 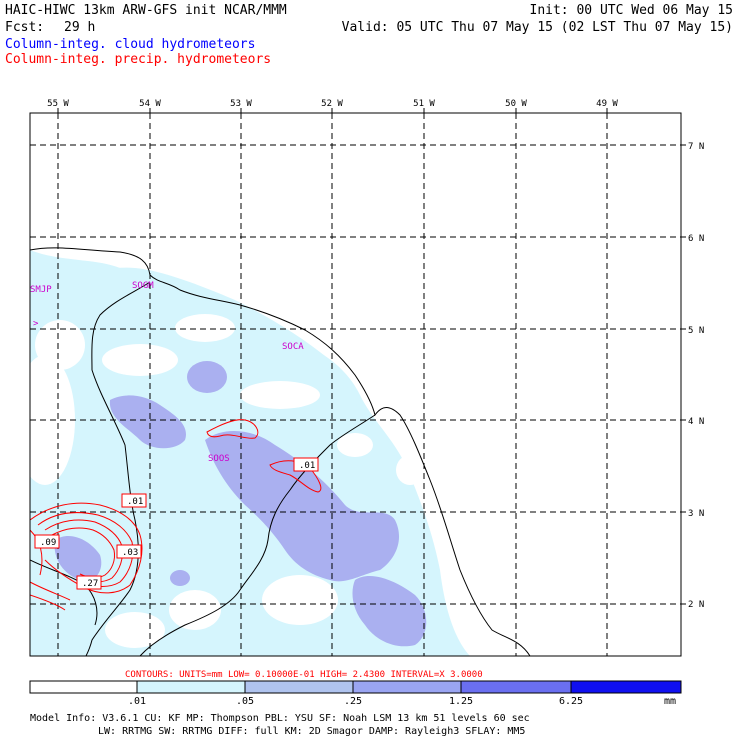 What do you see at coordinates (607, 104) in the screenshot?
I see `lon-label: 49 W` at bounding box center [607, 104].